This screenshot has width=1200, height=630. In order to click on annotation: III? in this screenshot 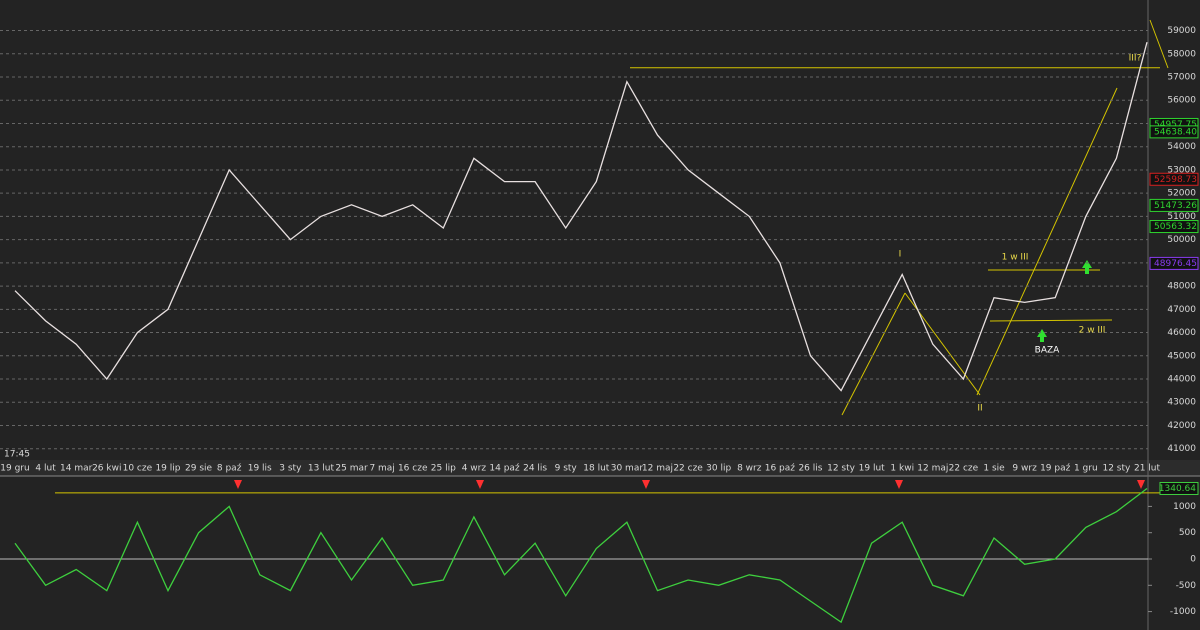, I will do `click(1135, 59)`.